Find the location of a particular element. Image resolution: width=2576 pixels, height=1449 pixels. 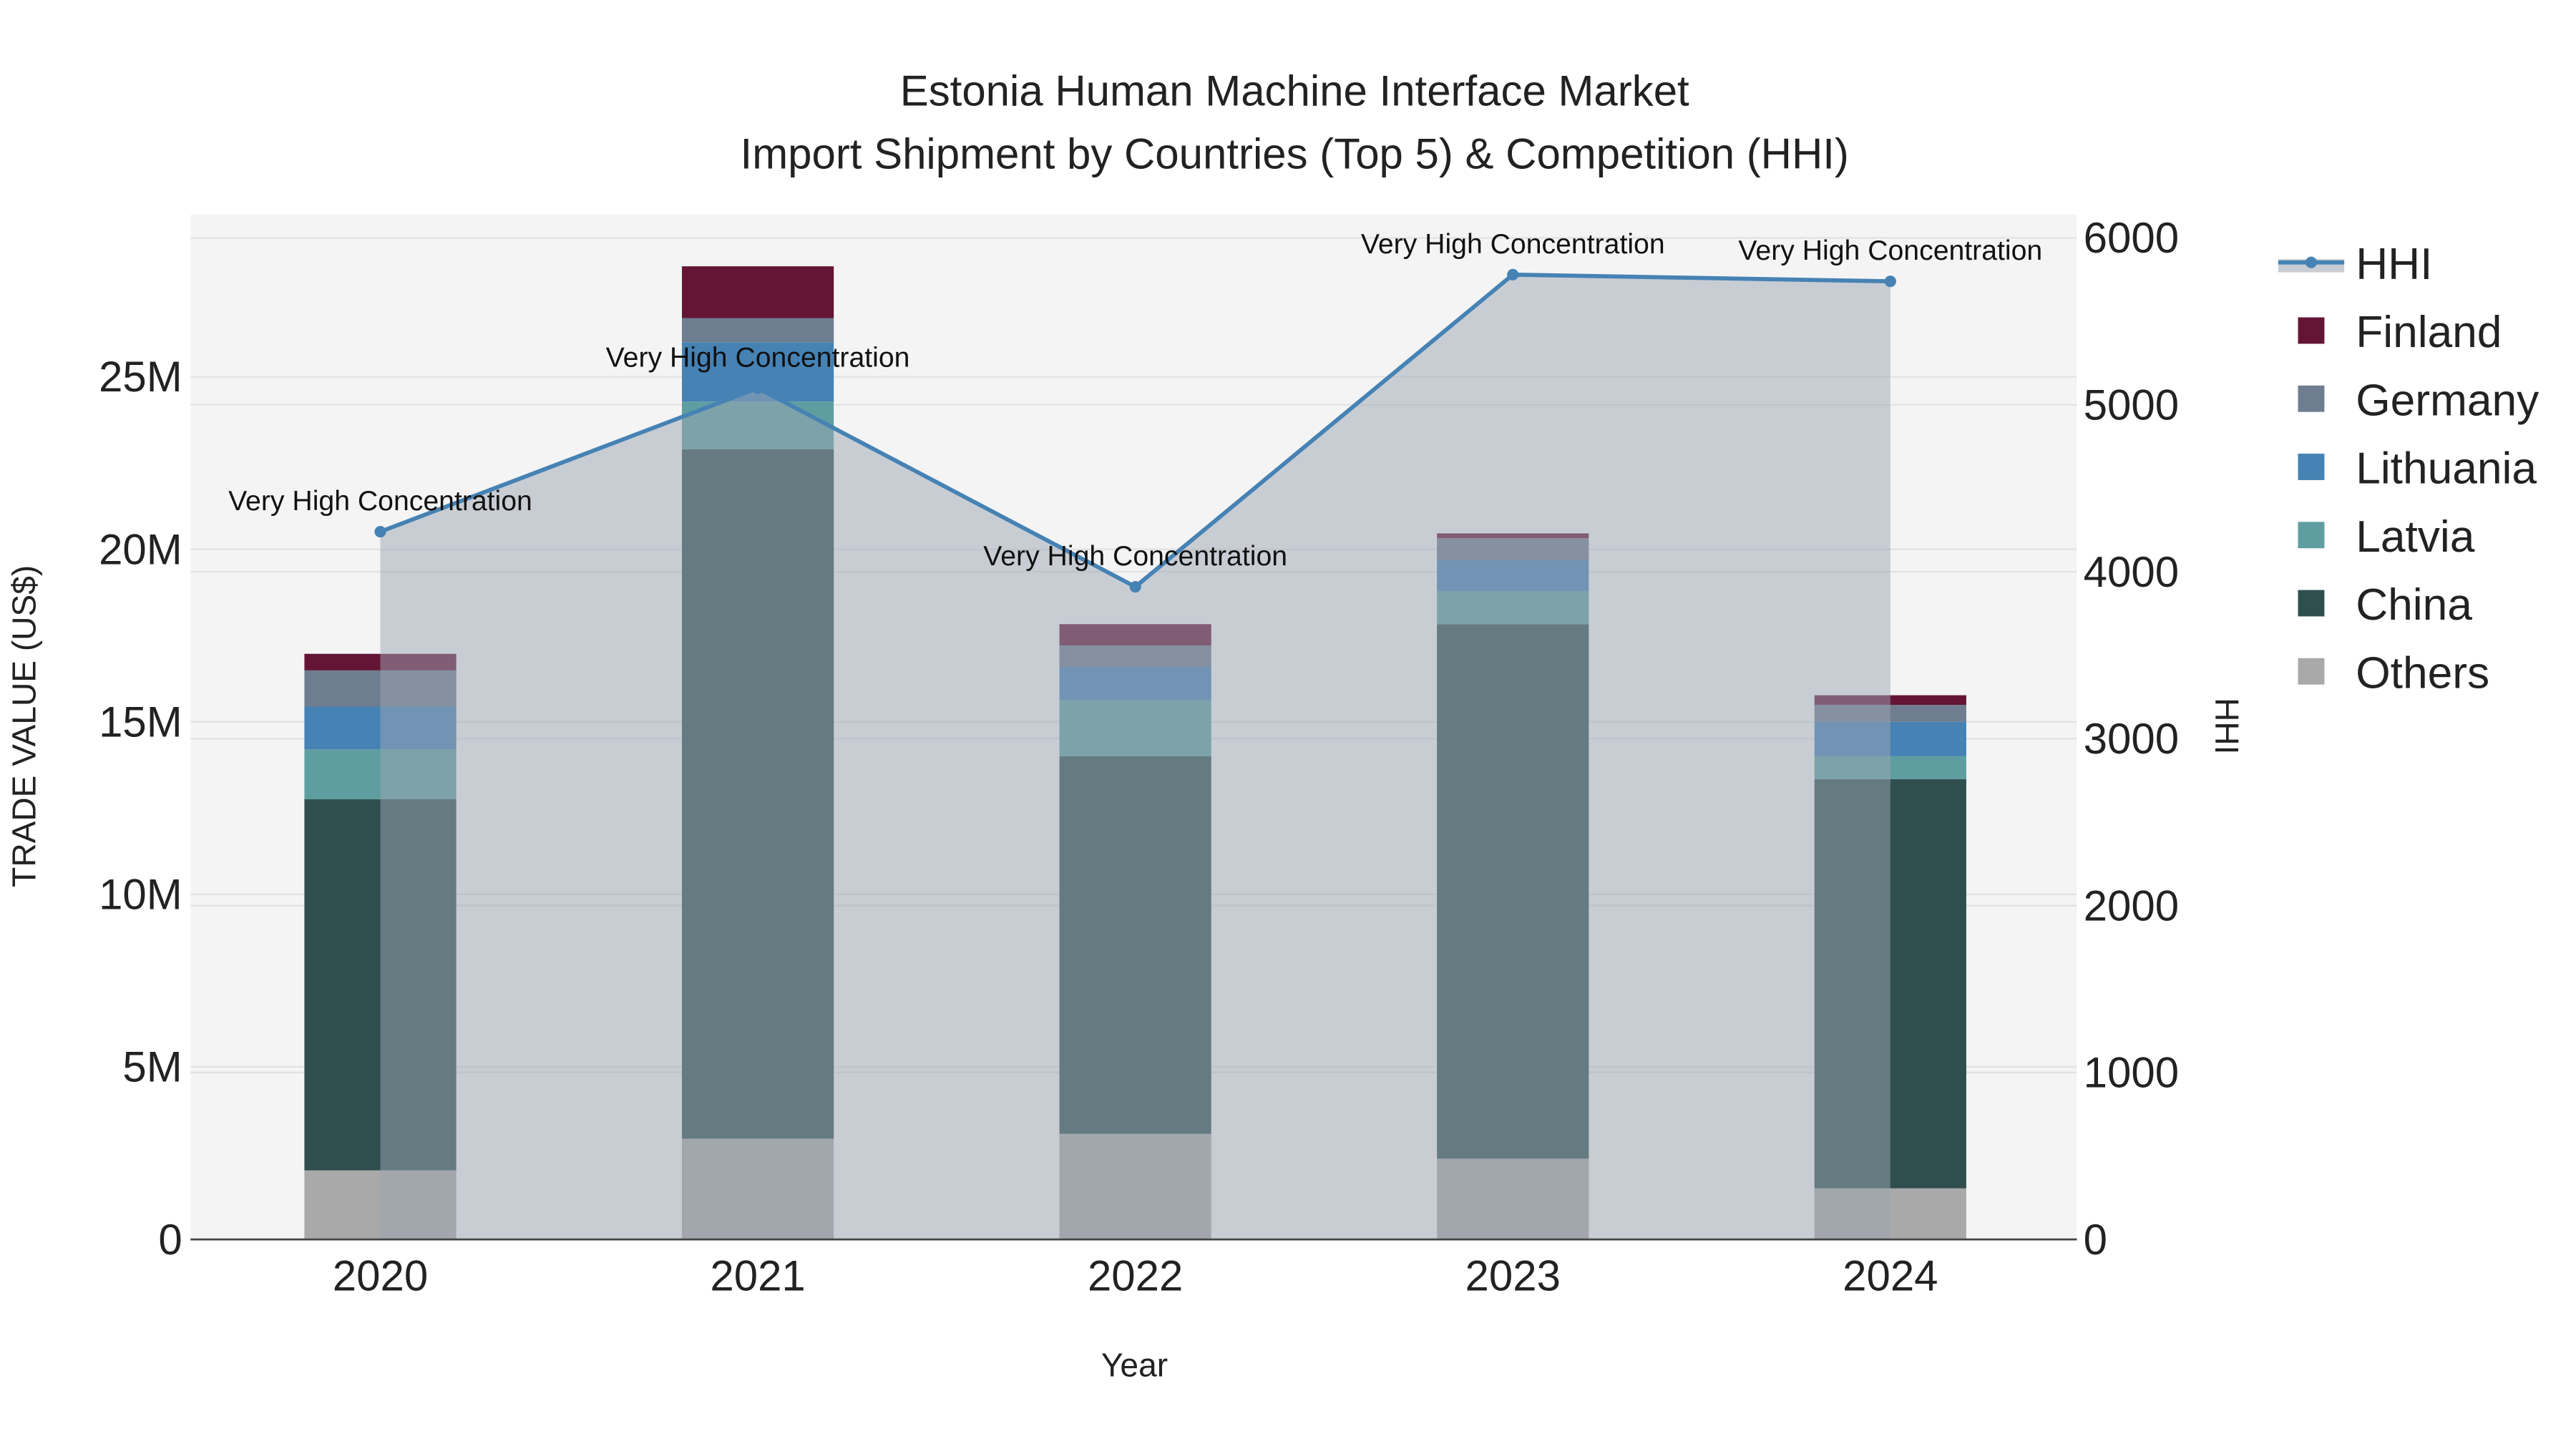

y2-tick-label: 6000 is located at coordinates (2131, 238).